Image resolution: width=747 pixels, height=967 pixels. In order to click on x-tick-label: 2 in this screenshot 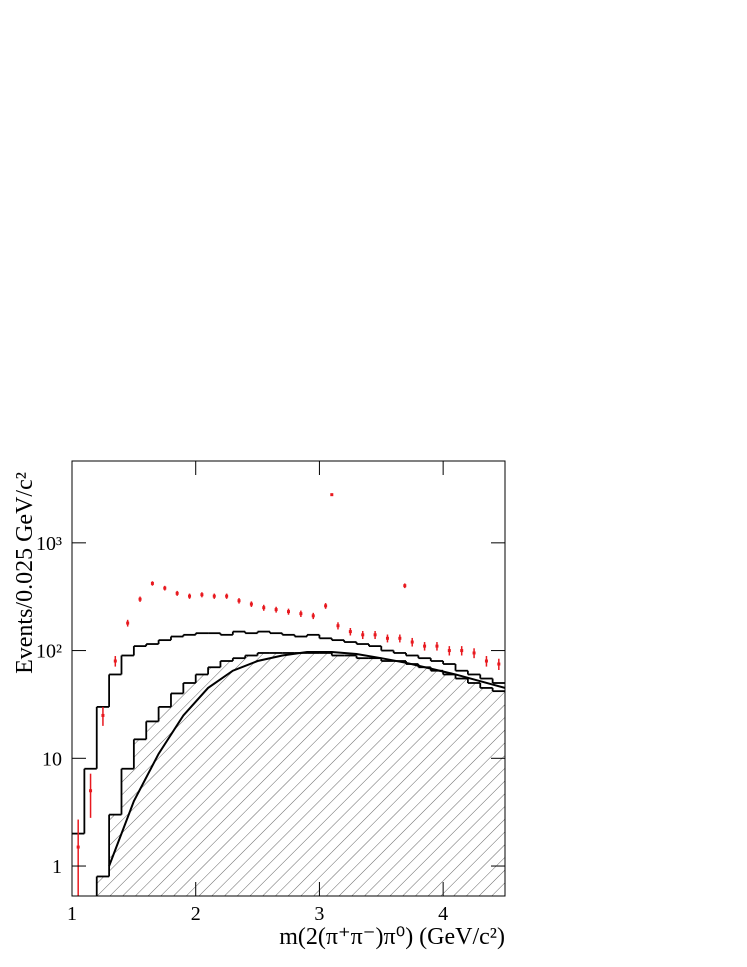, I will do `click(196, 914)`.